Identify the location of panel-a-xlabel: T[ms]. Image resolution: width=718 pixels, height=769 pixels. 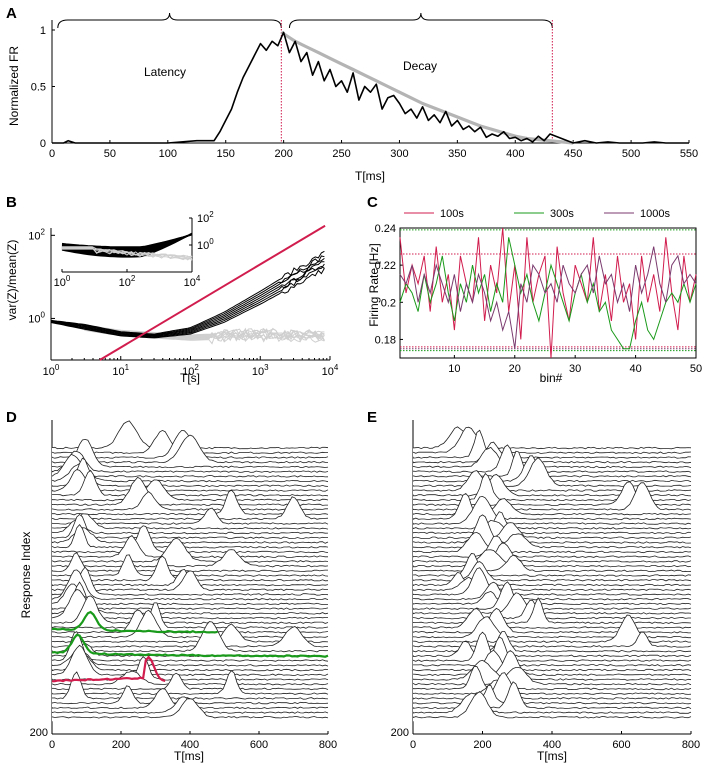
(370, 176).